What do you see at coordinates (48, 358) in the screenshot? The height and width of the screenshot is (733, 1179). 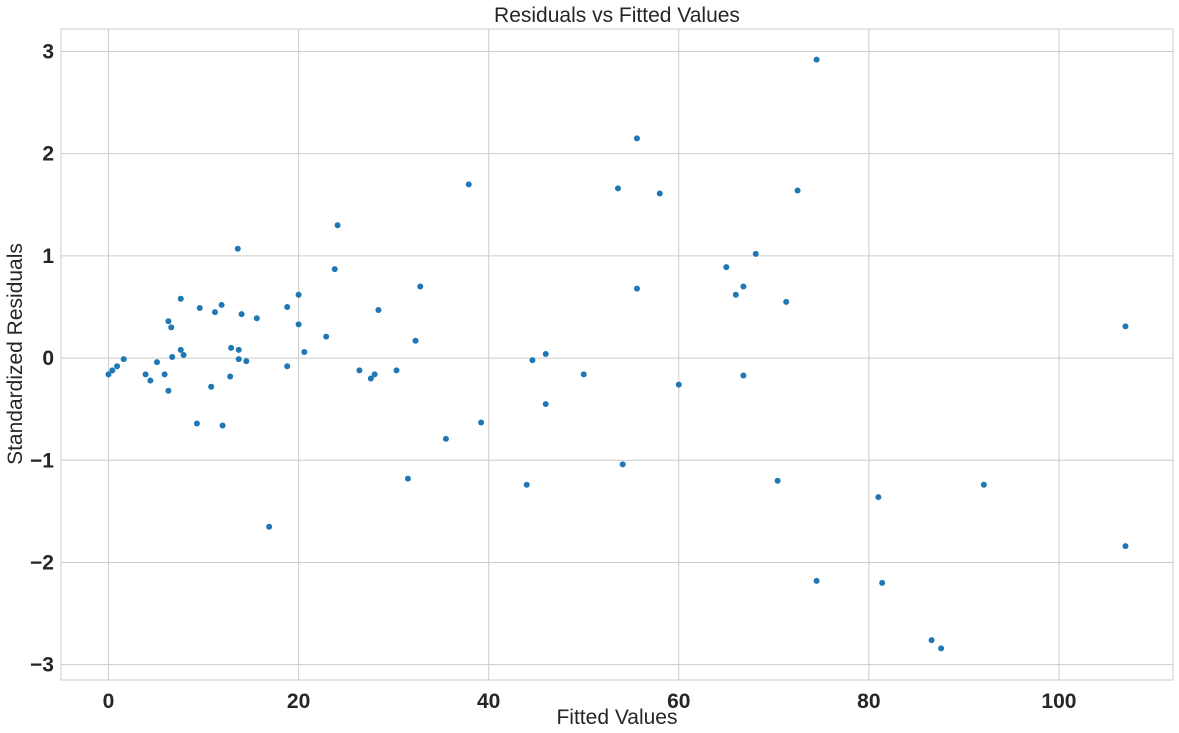 I see `y-tick-label: 0` at bounding box center [48, 358].